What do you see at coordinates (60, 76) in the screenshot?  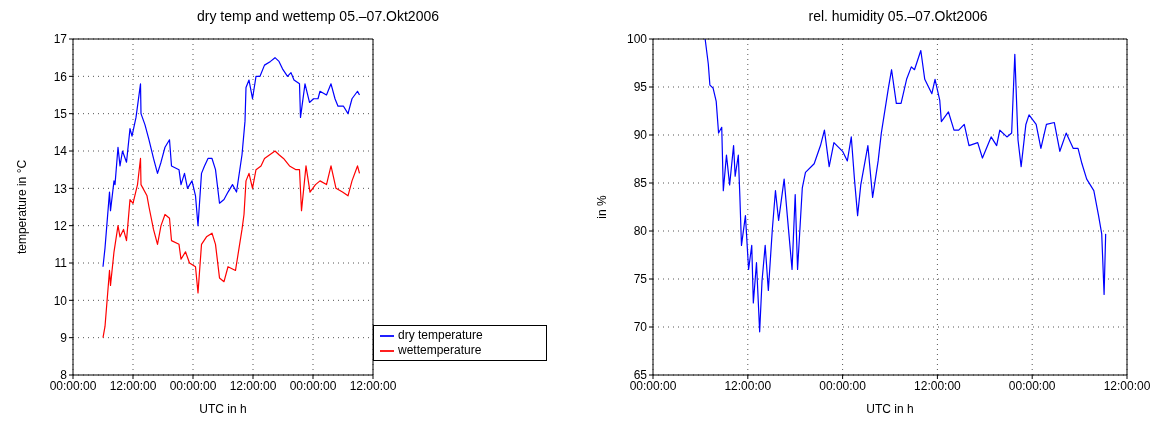 I see `y-tick-label: 16` at bounding box center [60, 76].